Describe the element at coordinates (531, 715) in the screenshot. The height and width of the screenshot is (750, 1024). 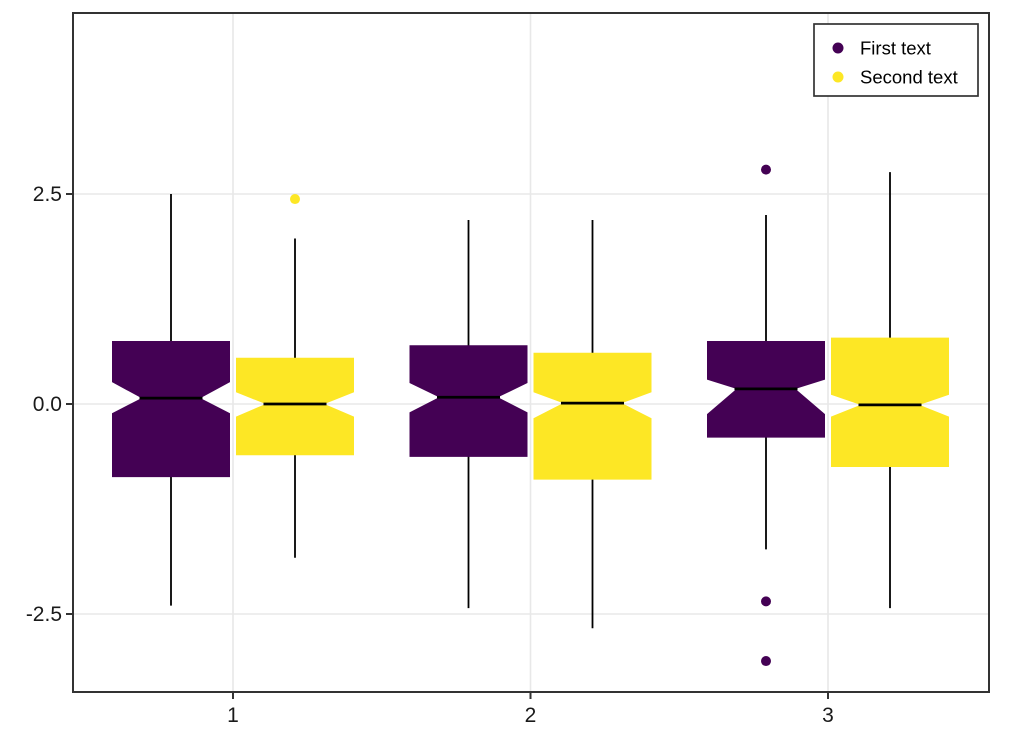
I see `x-tick-label-2: 2` at that location.